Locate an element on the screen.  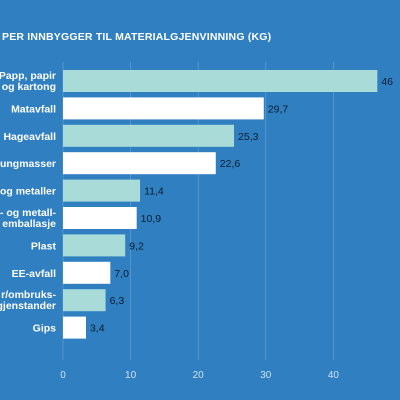
value-label: 25,3 is located at coordinates (248, 137).